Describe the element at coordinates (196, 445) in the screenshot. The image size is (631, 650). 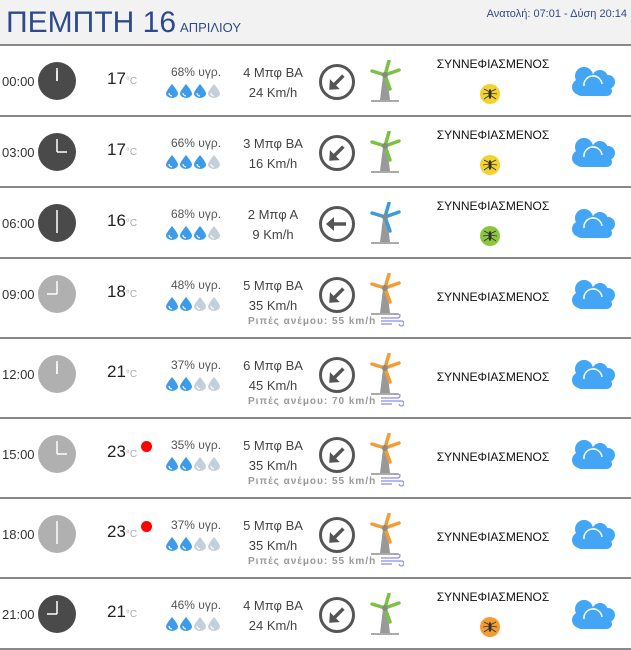
I see `humidity-value: 35% υγρ.` at that location.